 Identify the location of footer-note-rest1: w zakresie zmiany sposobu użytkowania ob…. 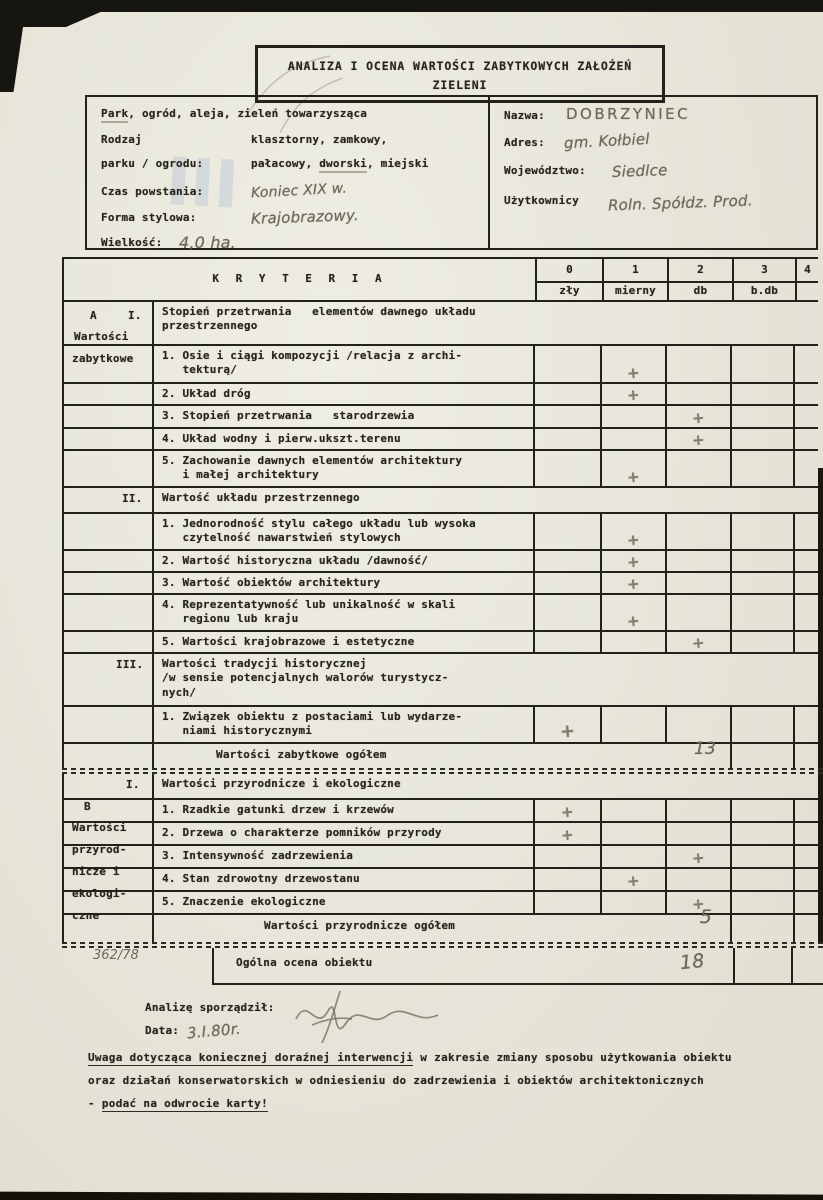
(572, 1057).